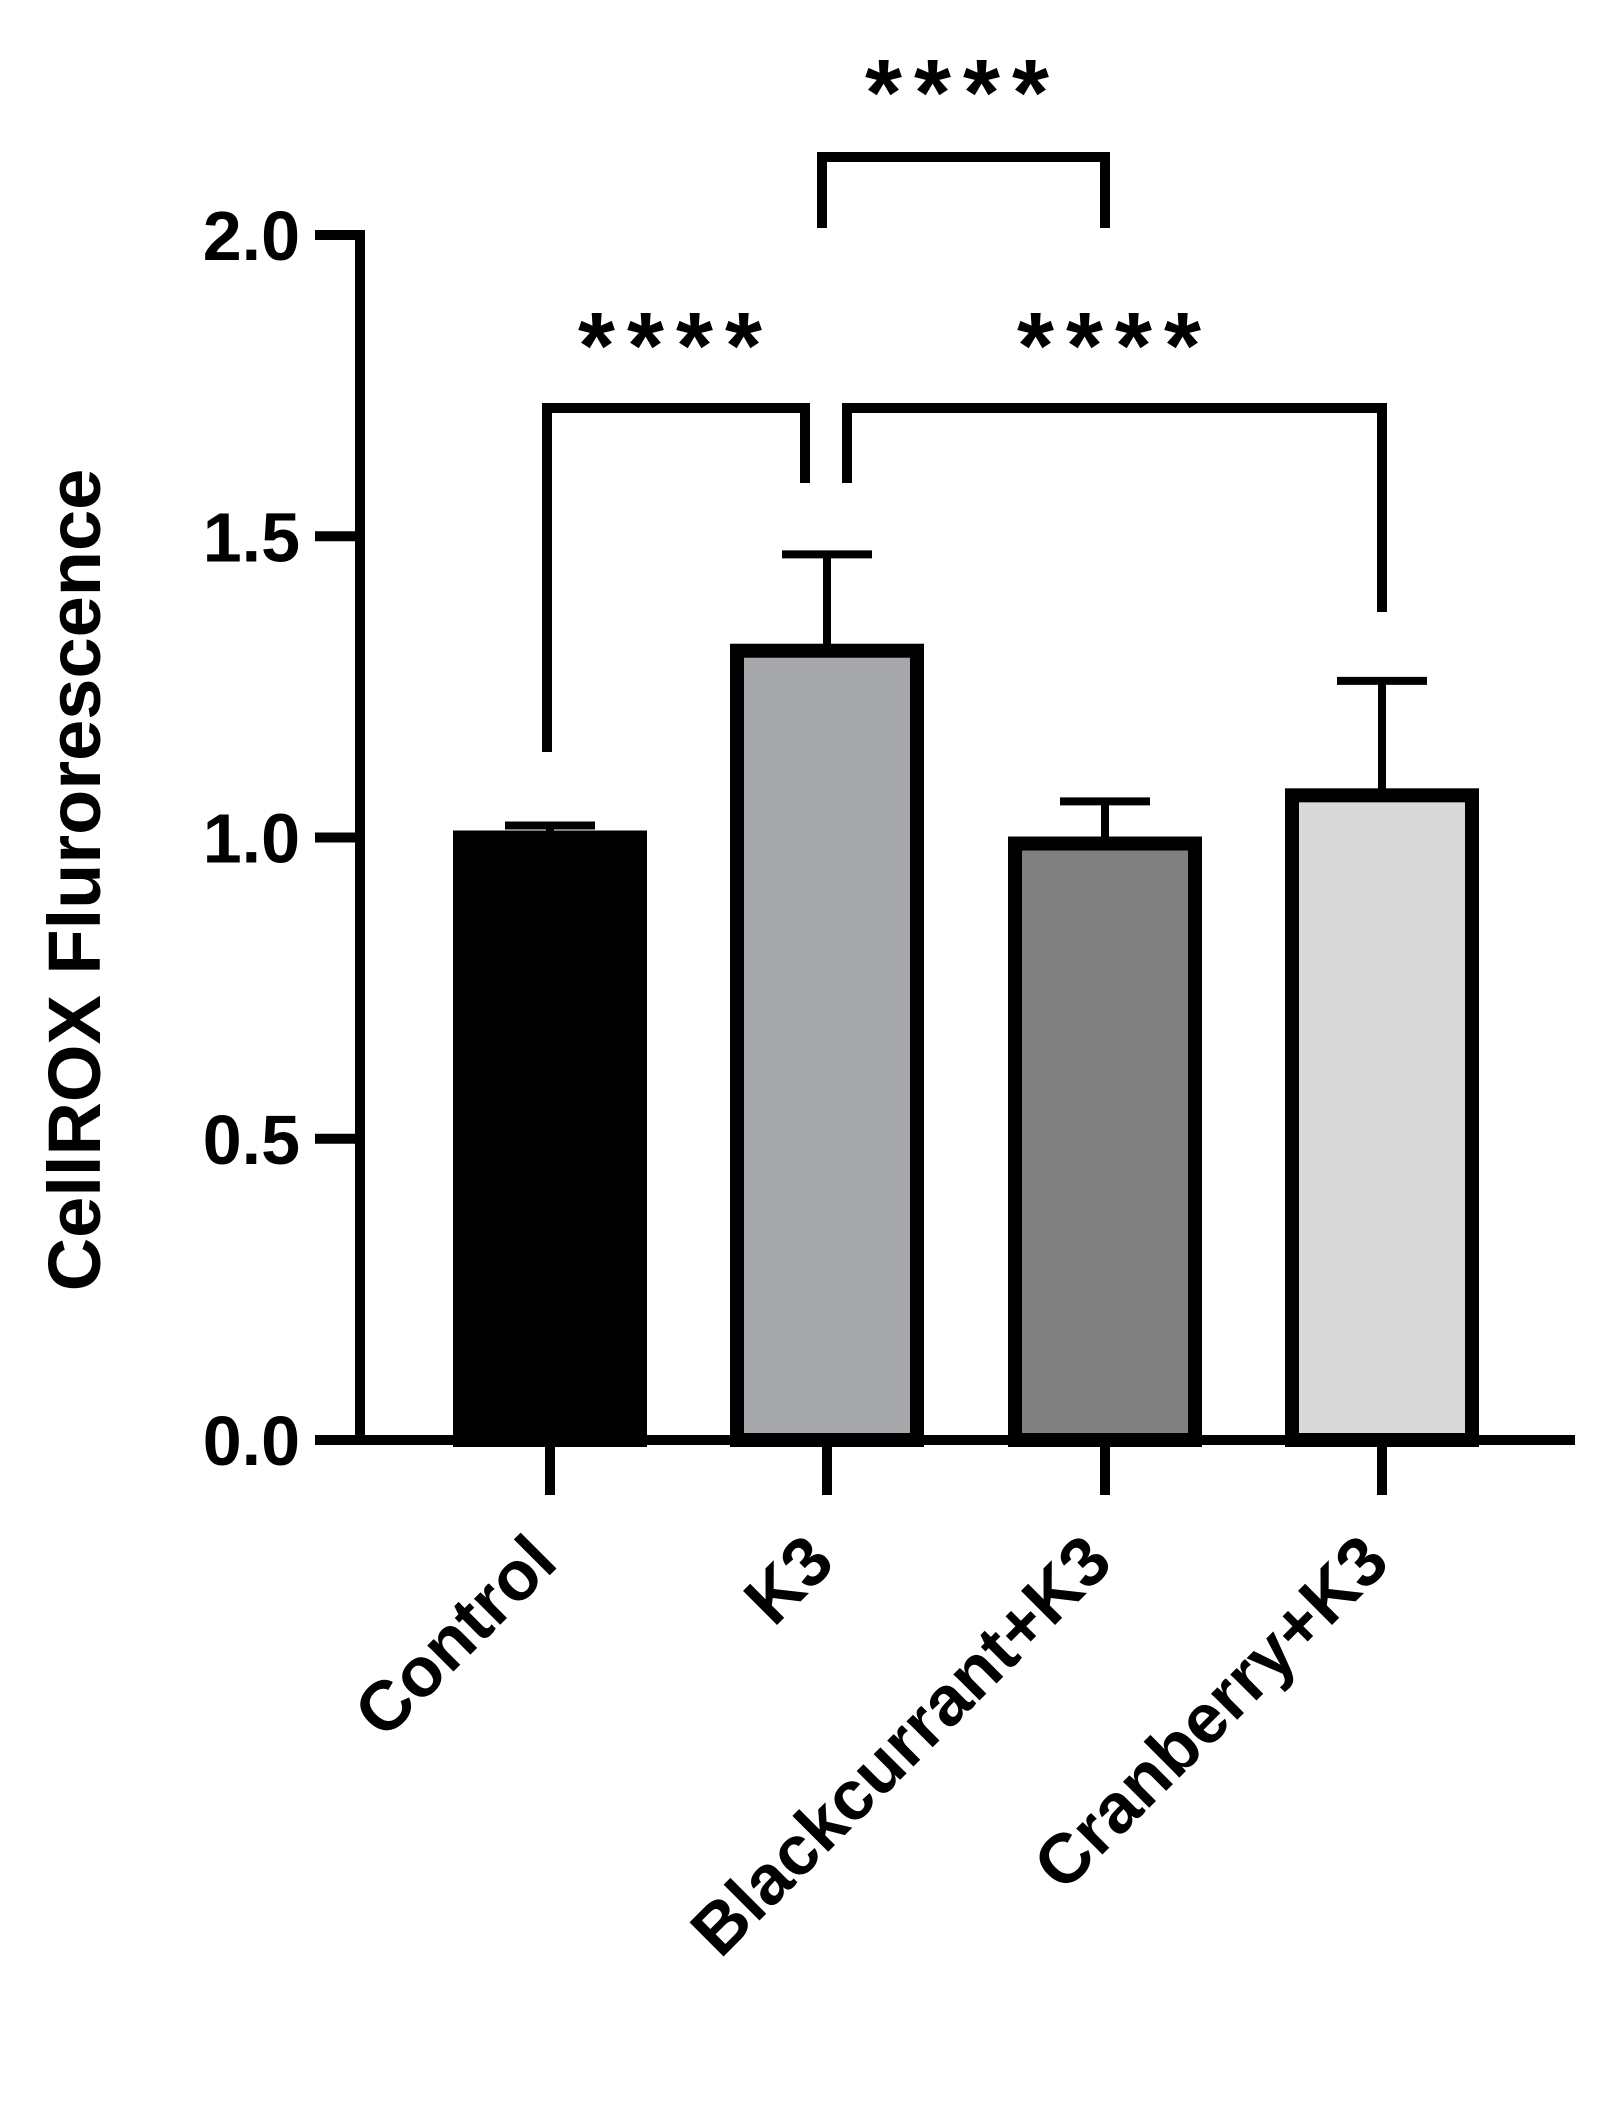 This screenshot has width=1615, height=2120. I want to click on x-tick-label: Control, so click(455, 1635).